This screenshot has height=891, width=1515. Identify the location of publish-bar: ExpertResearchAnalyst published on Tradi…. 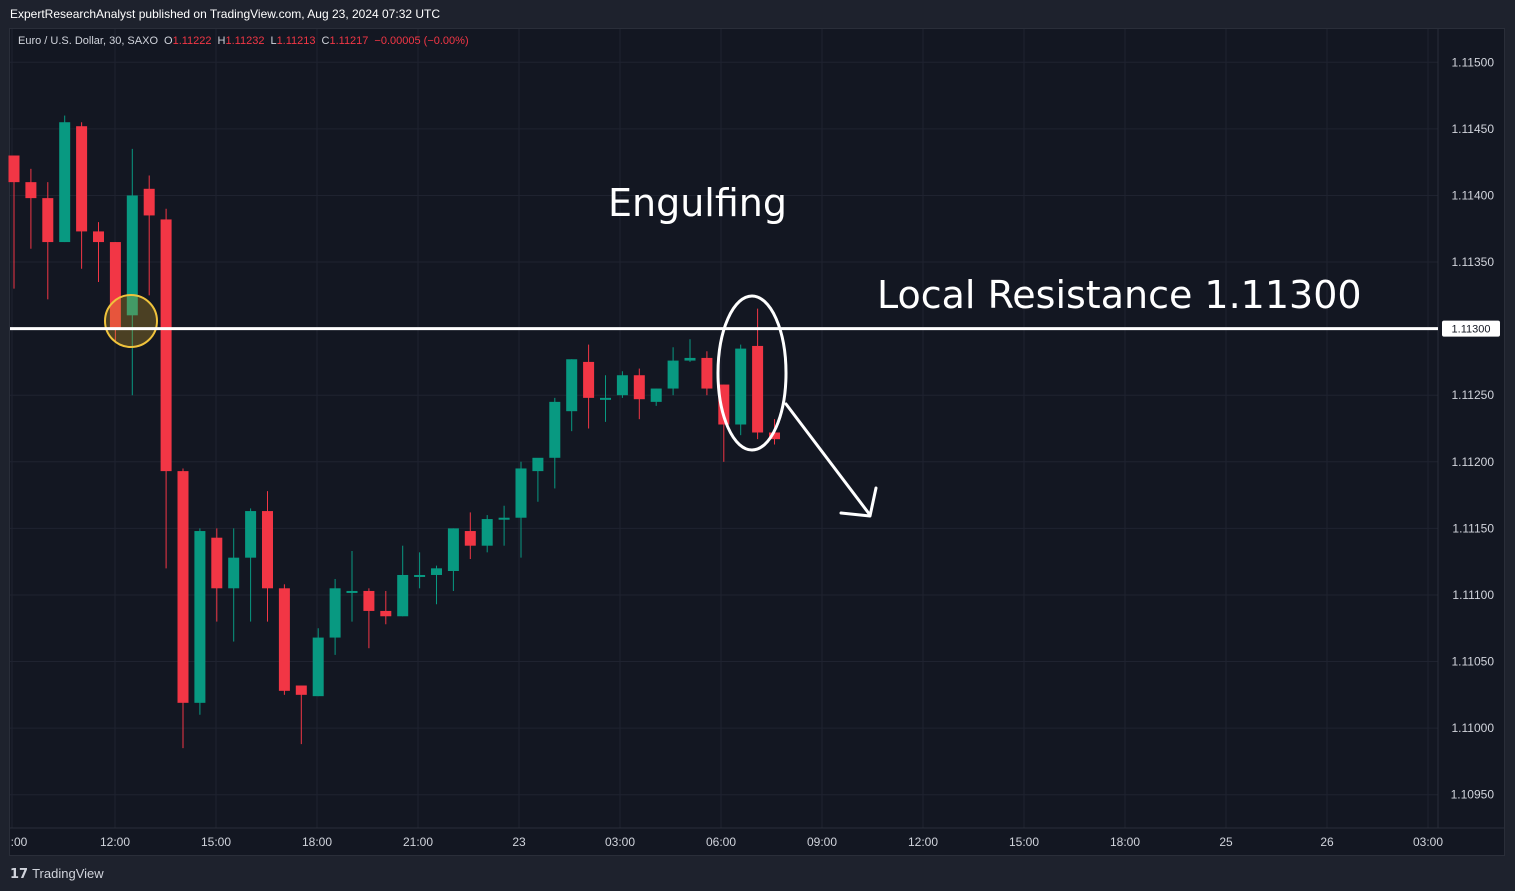
(757, 14).